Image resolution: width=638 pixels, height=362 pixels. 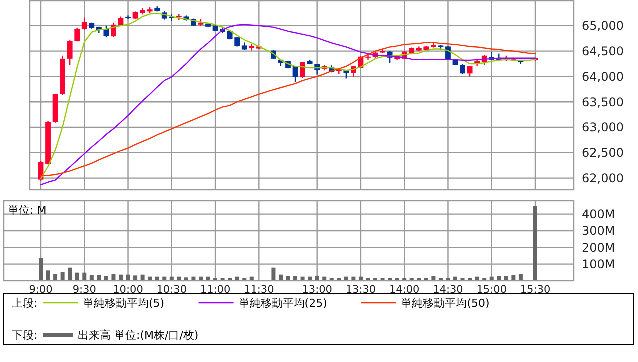 What do you see at coordinates (603, 26) in the screenshot?
I see `y-tick-label: 65,000` at bounding box center [603, 26].